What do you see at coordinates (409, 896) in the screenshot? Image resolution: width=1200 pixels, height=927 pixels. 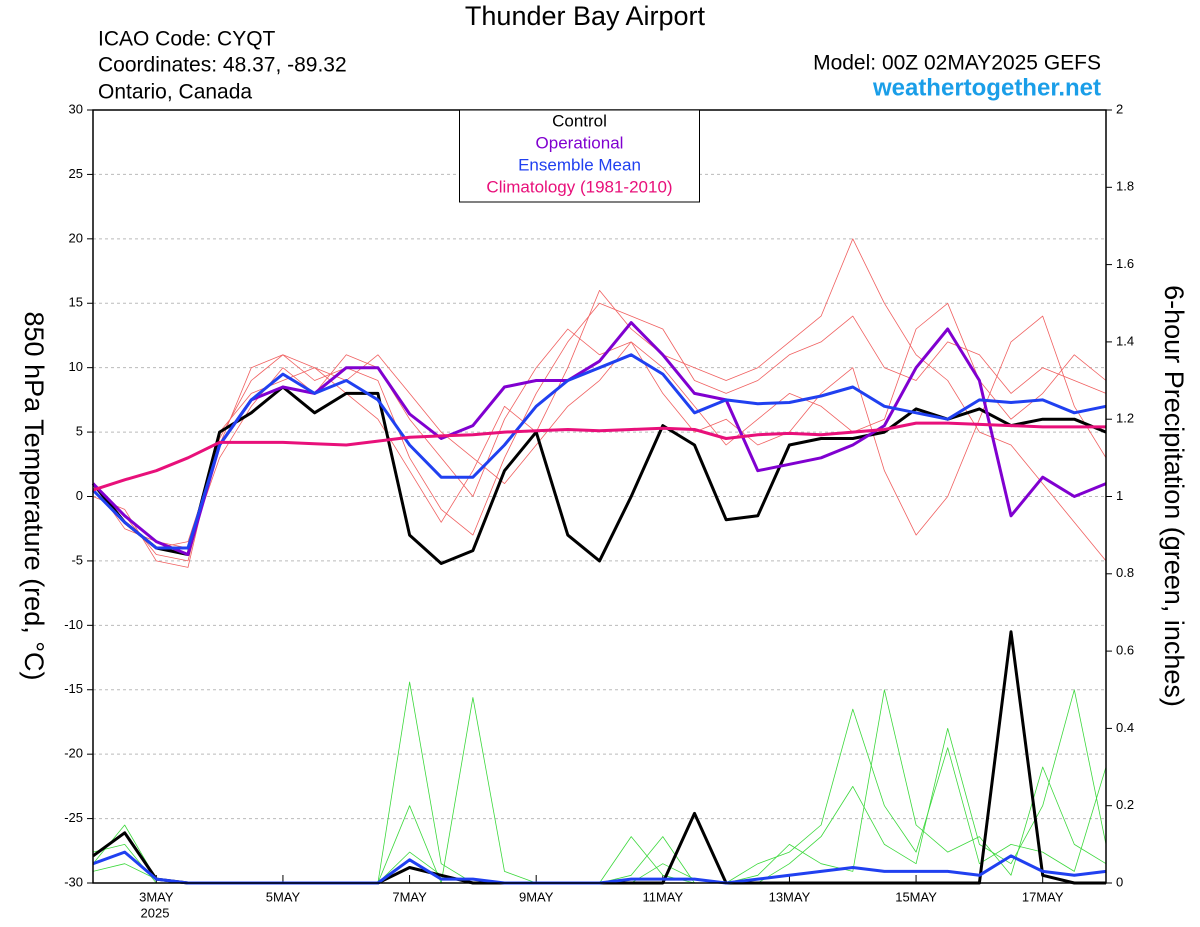 I see `x-tick-label: 7MAY` at bounding box center [409, 896].